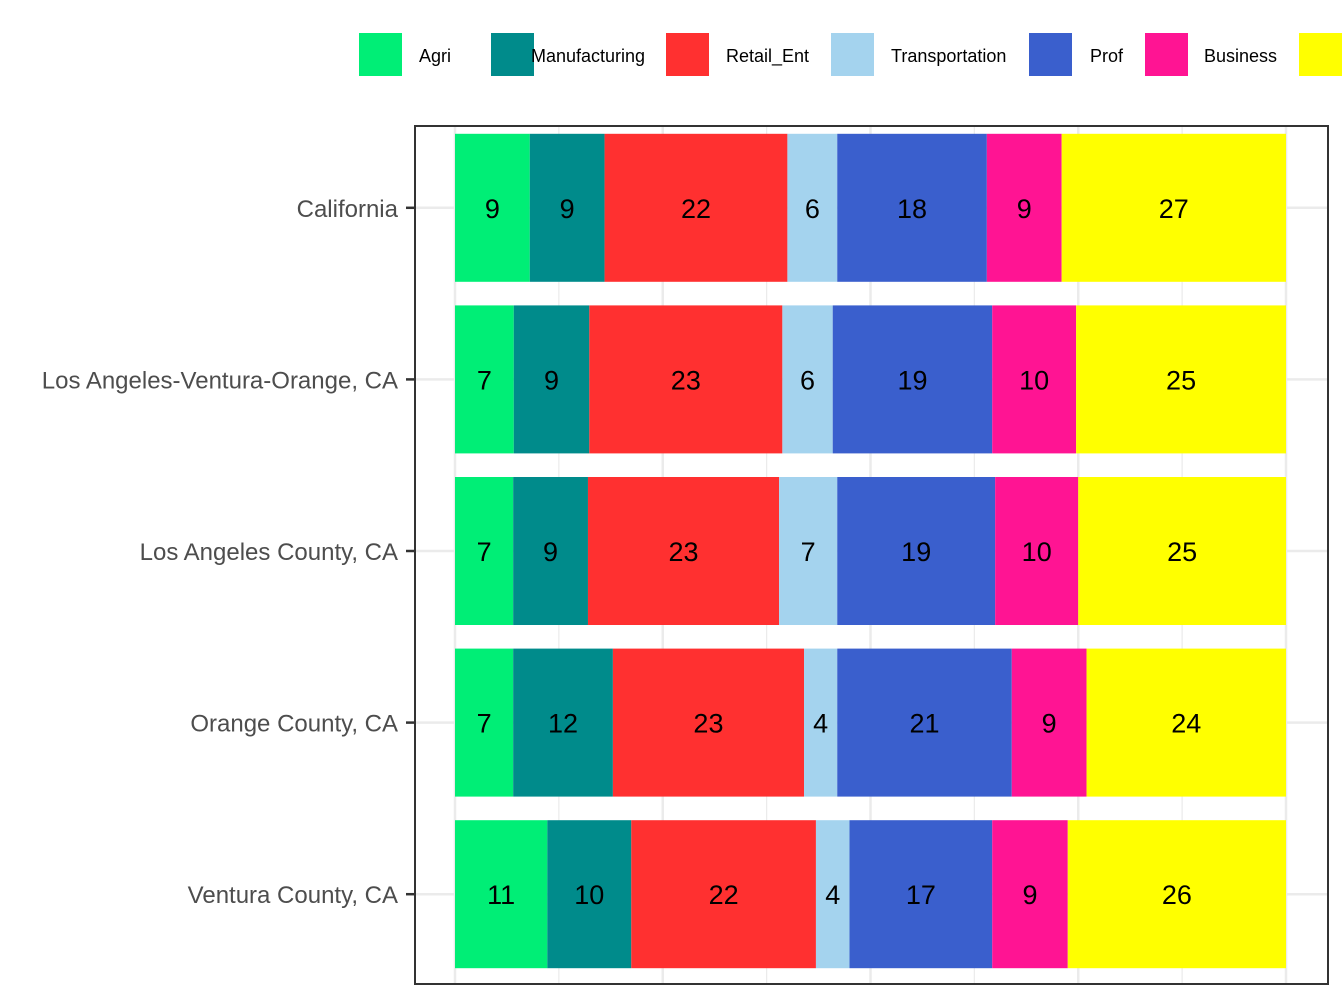 The height and width of the screenshot is (1008, 1344). I want to click on data-label: 11, so click(501, 895).